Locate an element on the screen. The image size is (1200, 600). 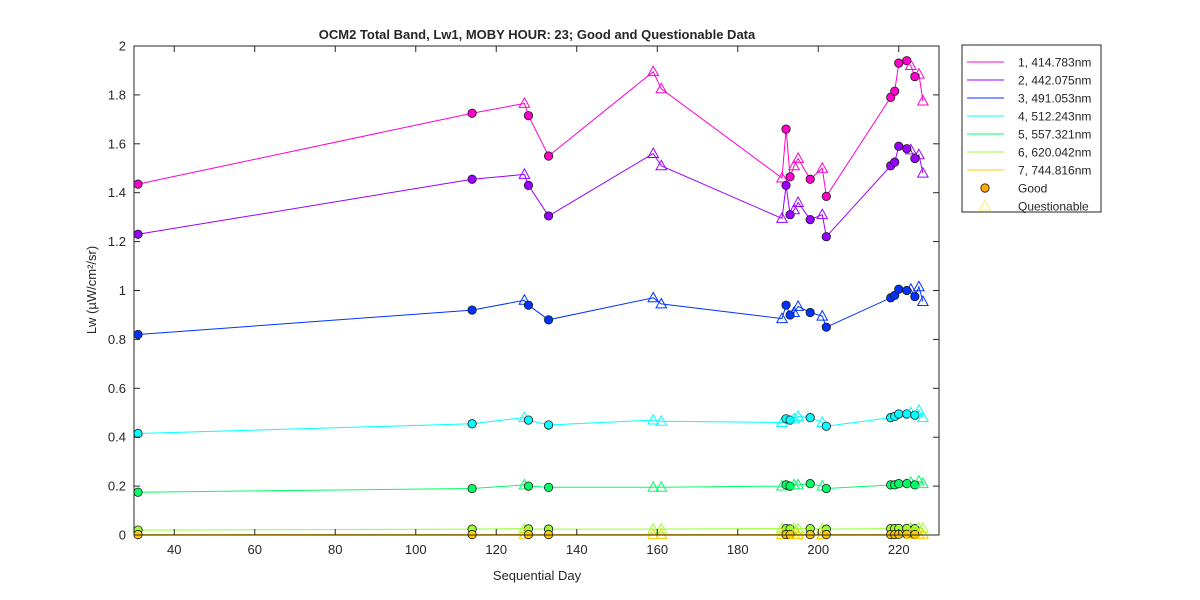
legend-entry: Questionable is located at coordinates (1053, 207).